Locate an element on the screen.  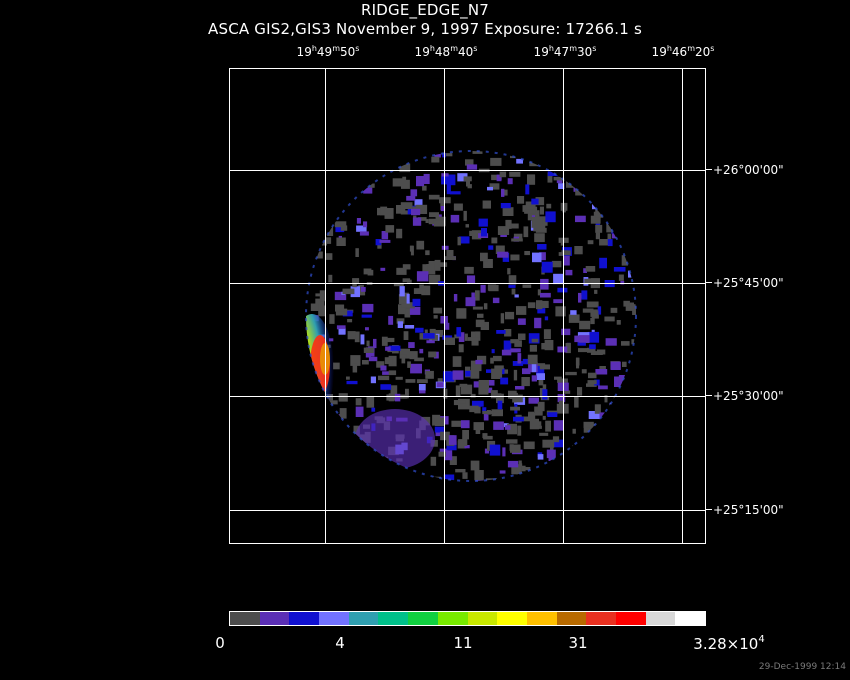
dec-tick-mark is located at coordinates (709, 282).